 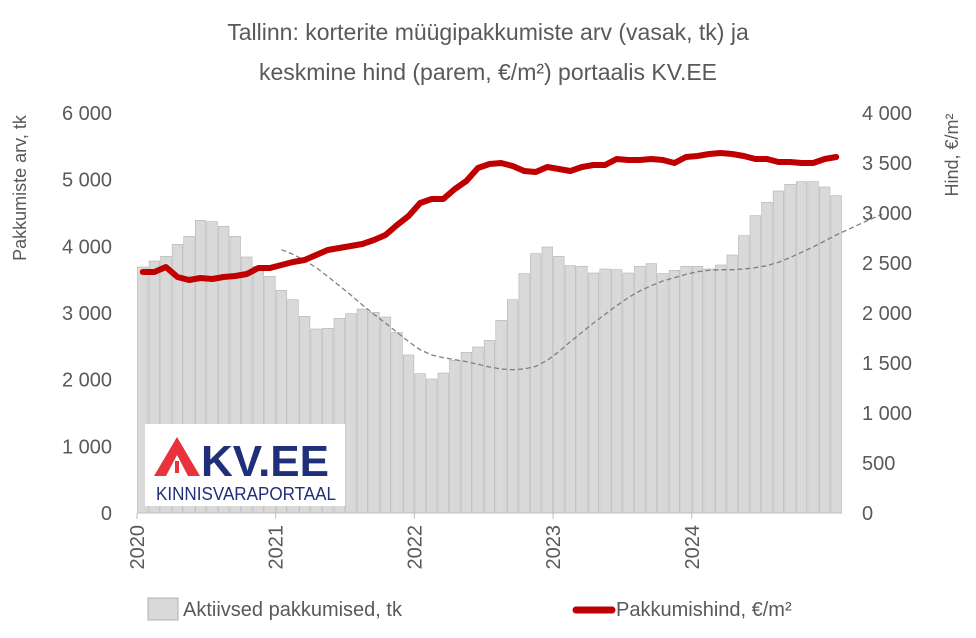 I want to click on x-tick-label: 2021, so click(x=277, y=547).